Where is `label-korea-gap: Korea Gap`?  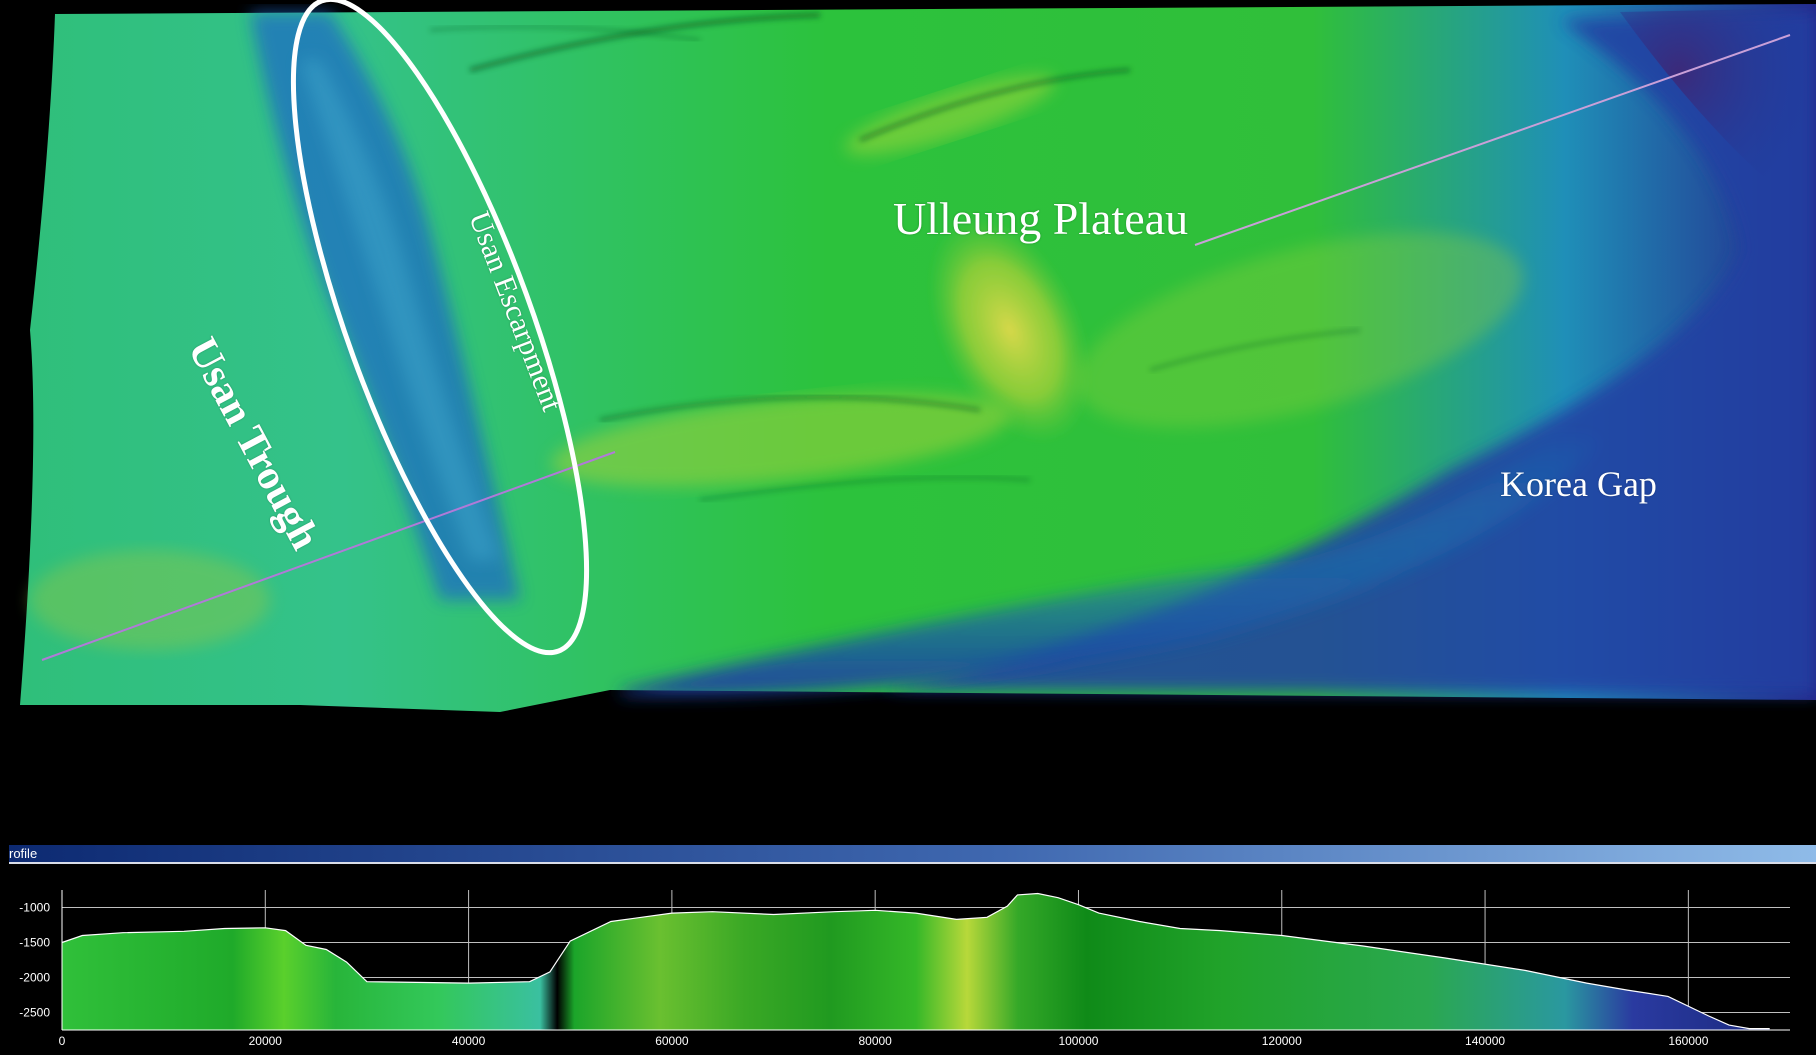
label-korea-gap: Korea Gap is located at coordinates (1578, 484).